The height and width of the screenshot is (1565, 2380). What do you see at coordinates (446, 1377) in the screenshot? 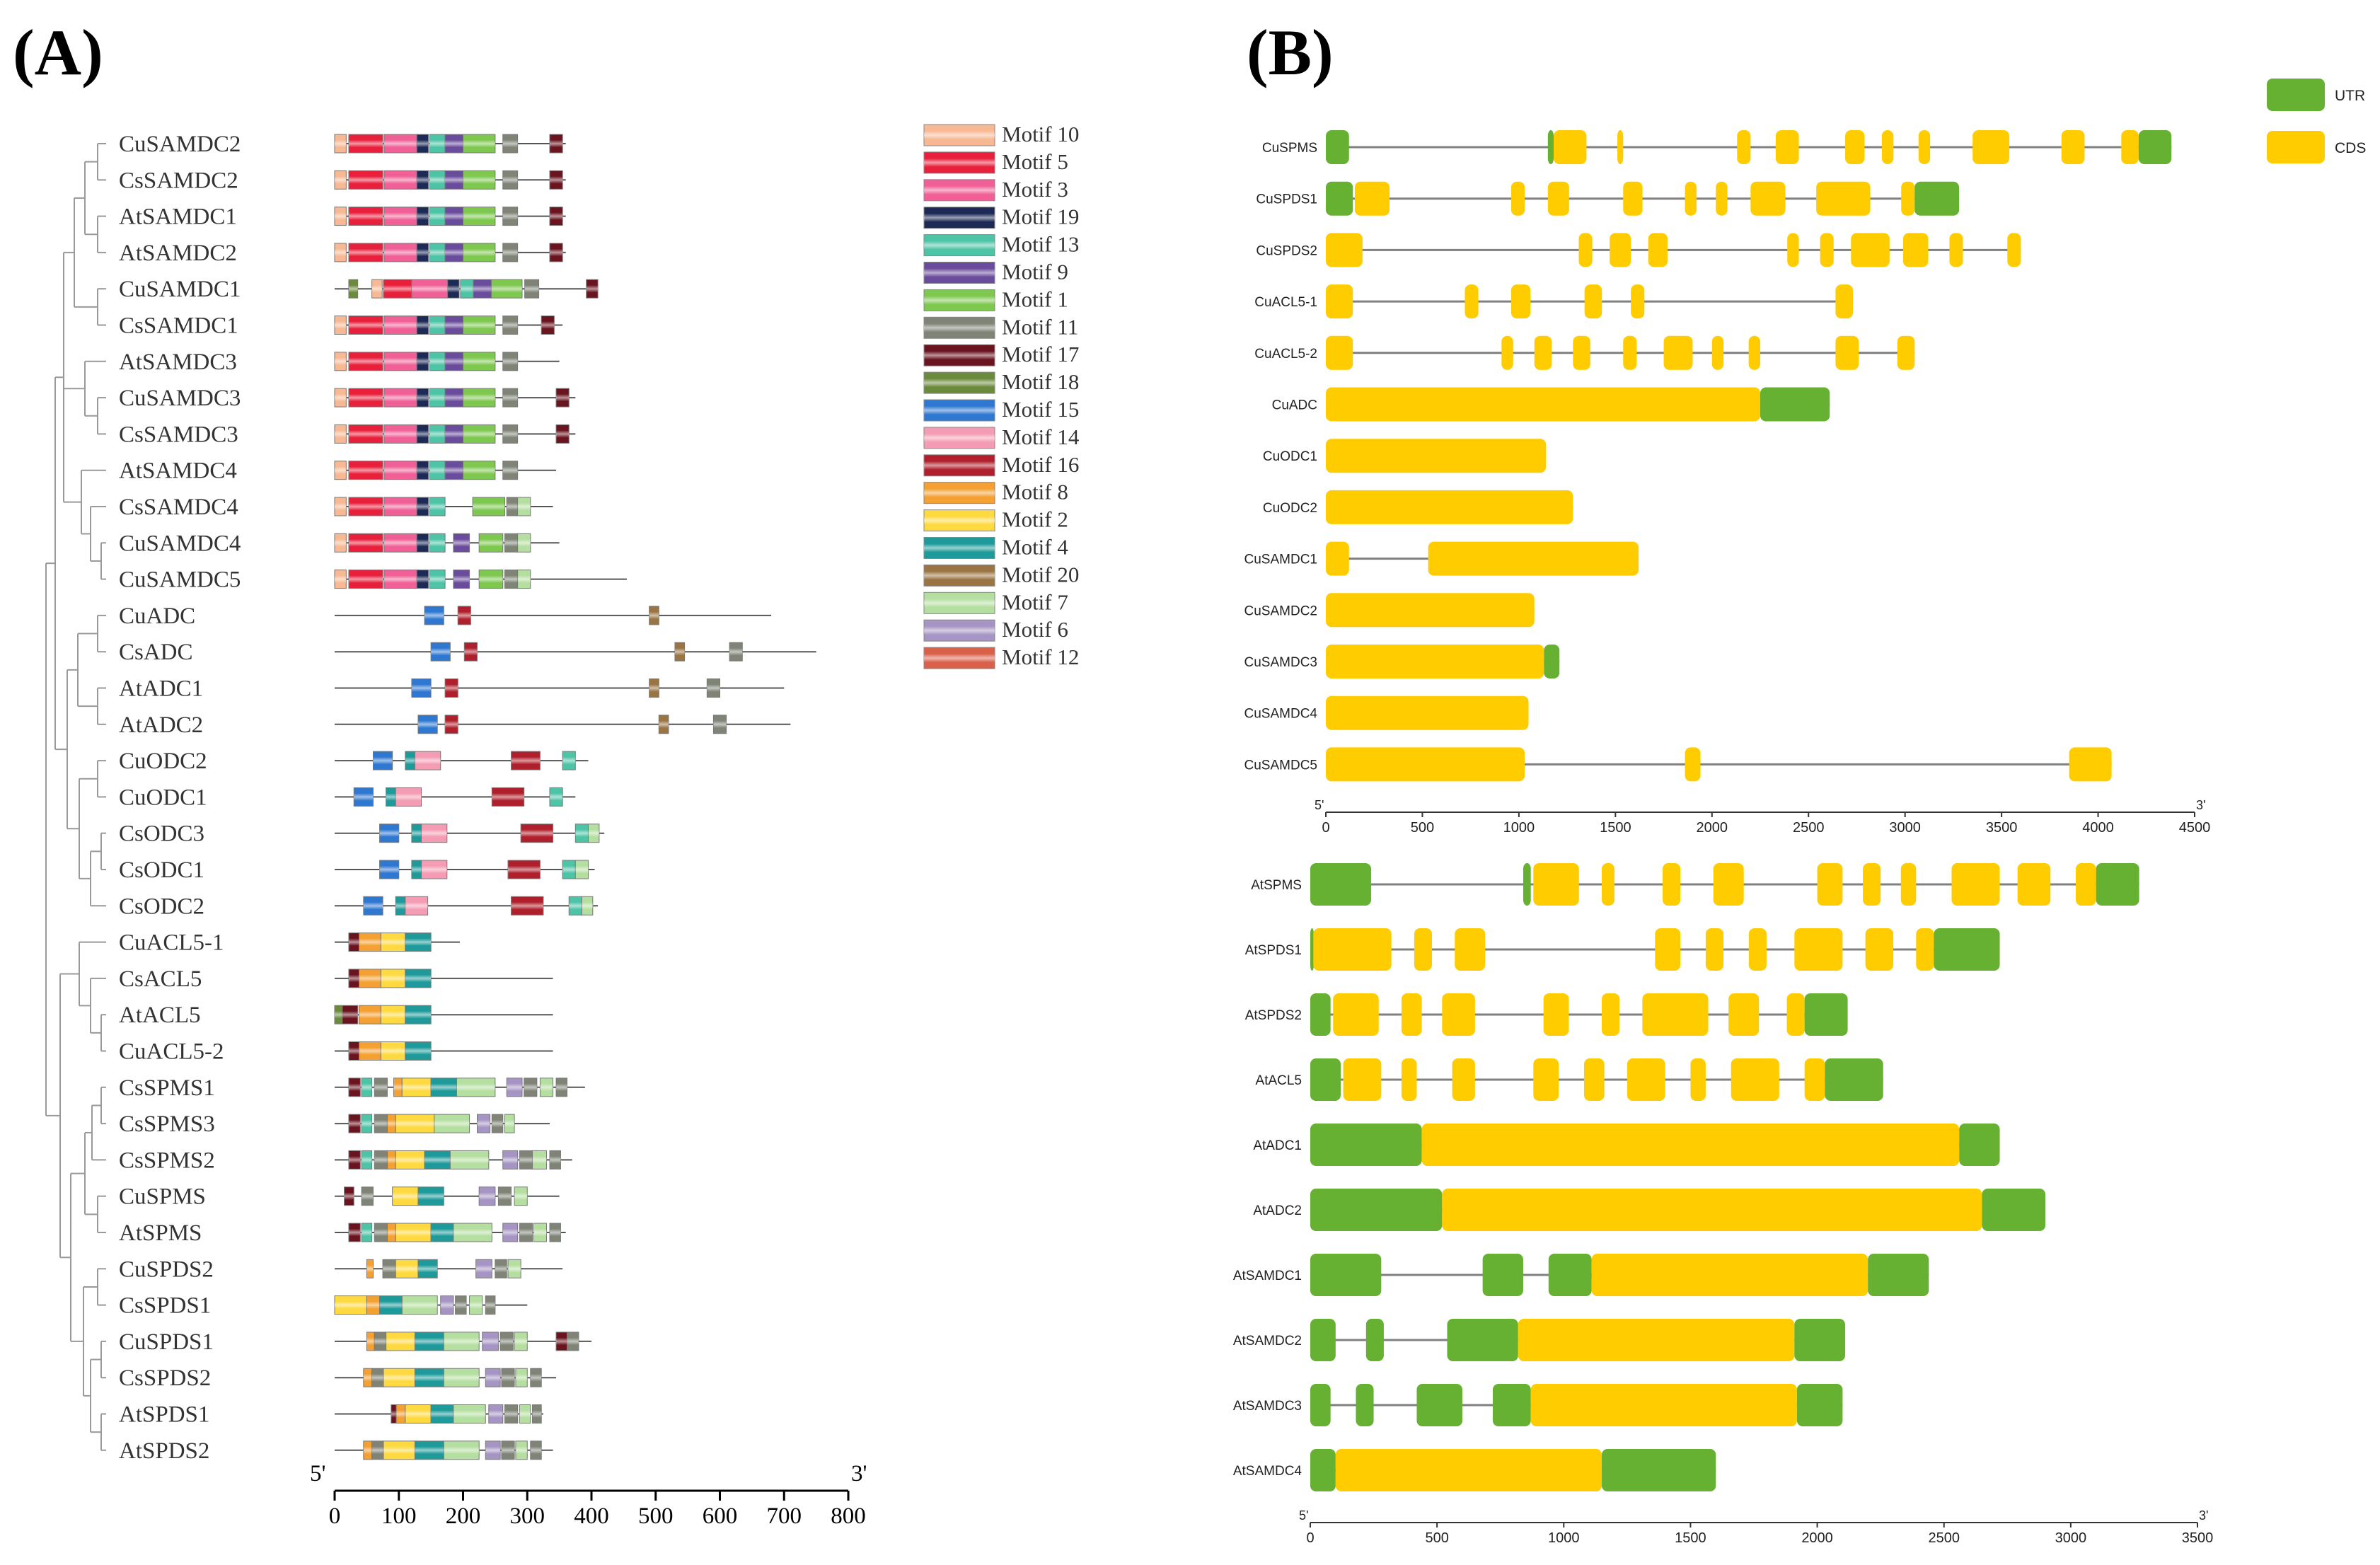
I see `motif-row-csspds2` at bounding box center [446, 1377].